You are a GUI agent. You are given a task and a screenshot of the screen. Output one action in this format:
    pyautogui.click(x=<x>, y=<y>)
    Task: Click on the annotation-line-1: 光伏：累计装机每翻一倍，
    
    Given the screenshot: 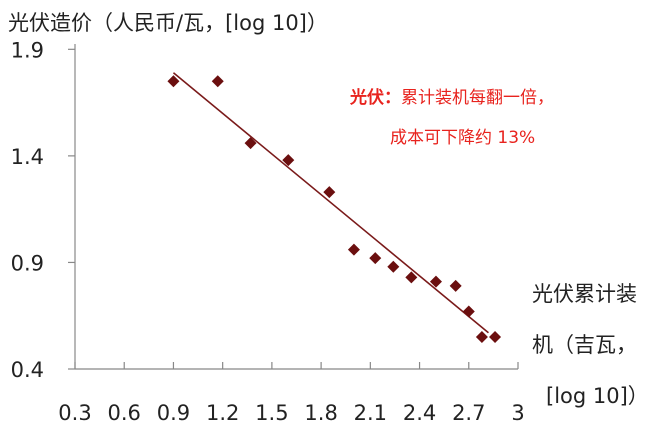 What is the action you would take?
    pyautogui.click(x=451, y=97)
    